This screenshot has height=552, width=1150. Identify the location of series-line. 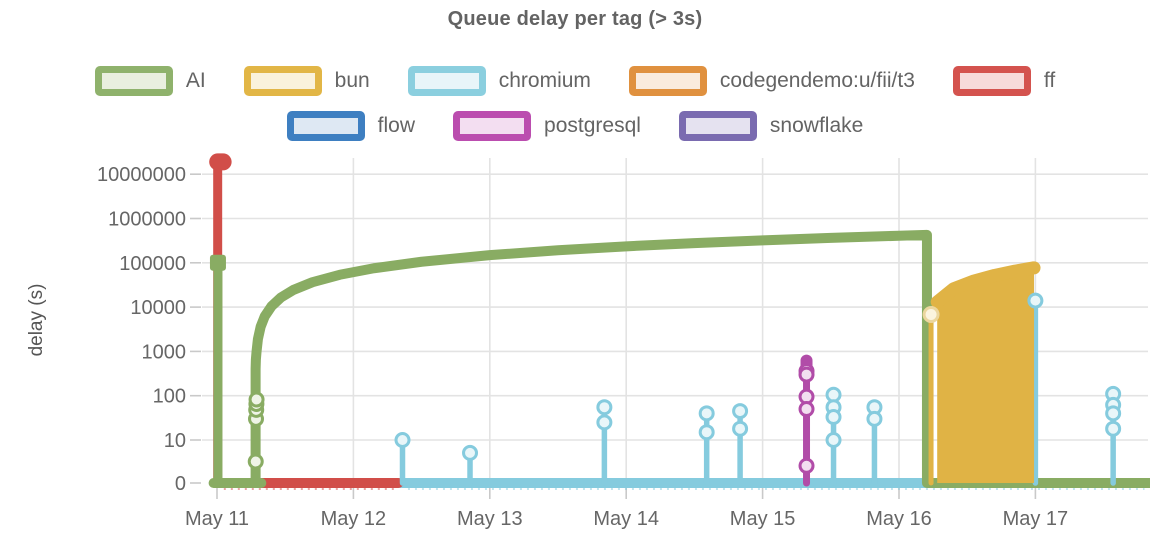
(985, 285).